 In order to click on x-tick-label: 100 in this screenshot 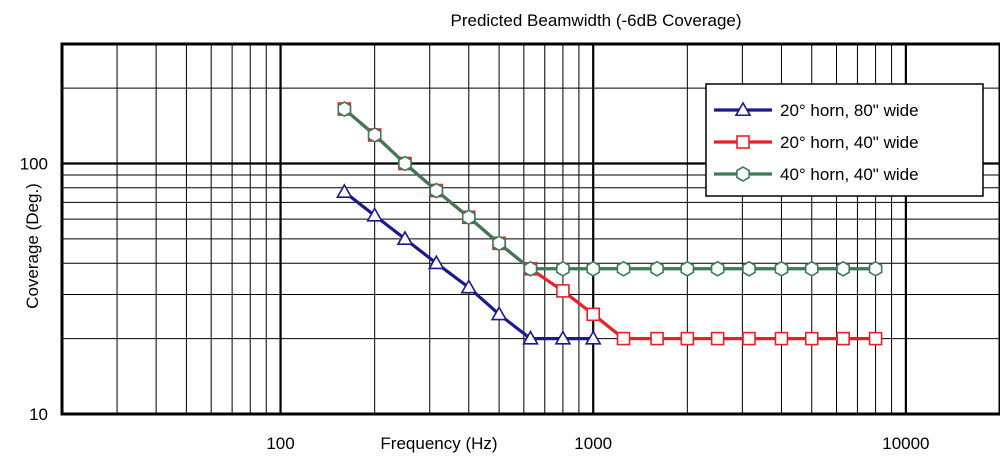, I will do `click(280, 443)`.